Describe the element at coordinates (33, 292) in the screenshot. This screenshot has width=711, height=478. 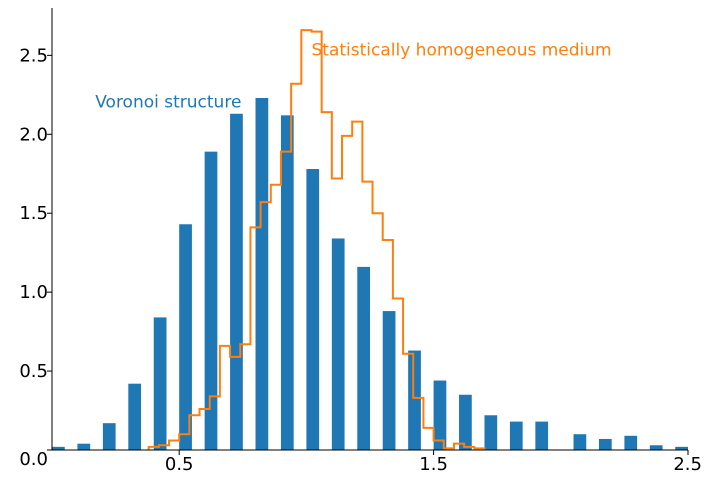
I see `y-tick-label: 1.0` at that location.